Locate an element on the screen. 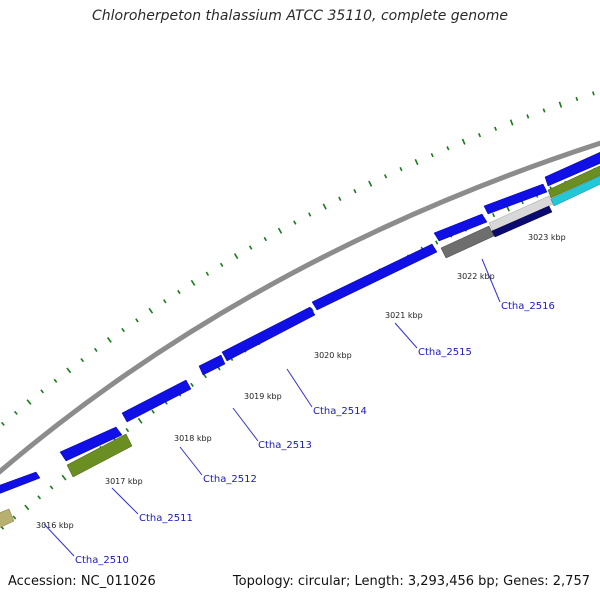 The width and height of the screenshot is (600, 600). accession-text: Accession: NC_011026 is located at coordinates (82, 581).